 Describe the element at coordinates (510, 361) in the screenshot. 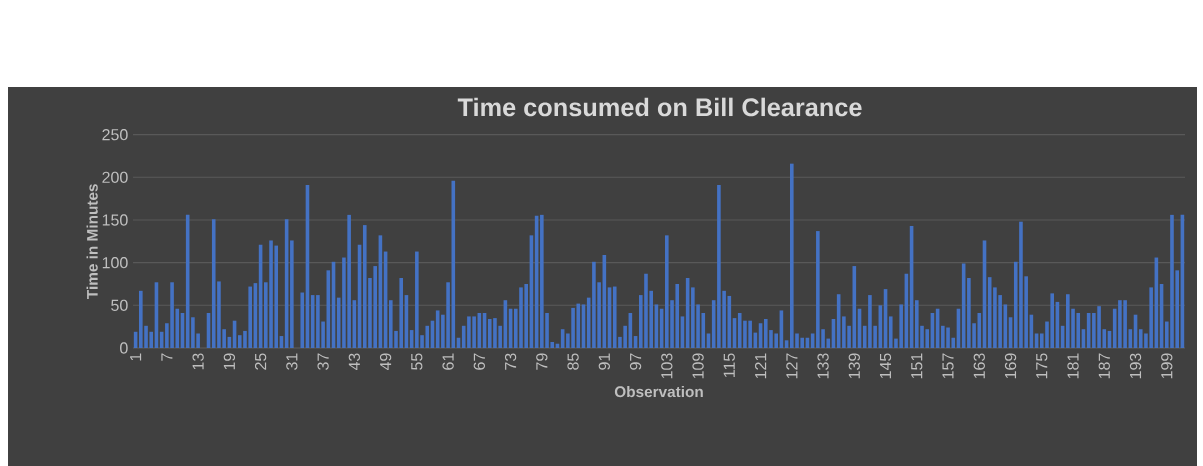

I see `x-tick-label: 73` at that location.